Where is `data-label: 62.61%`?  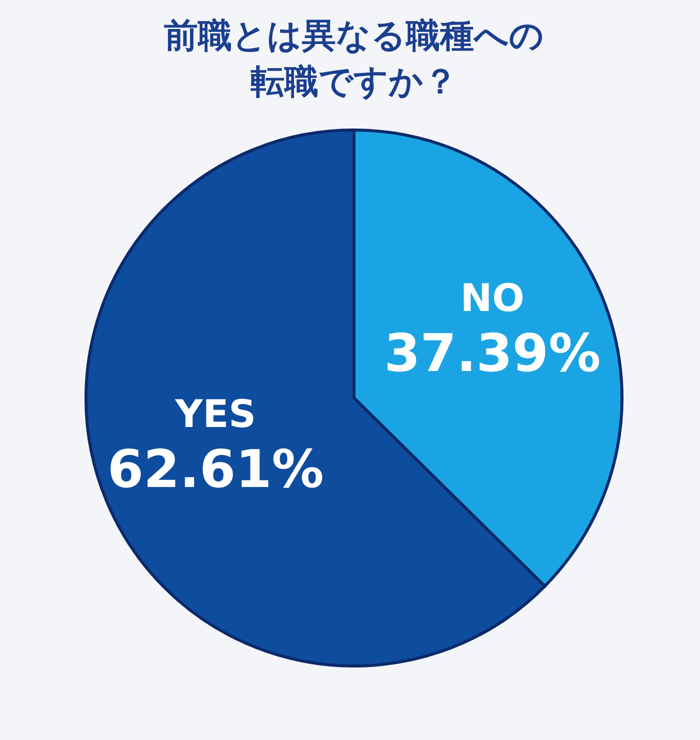 data-label: 62.61% is located at coordinates (215, 470).